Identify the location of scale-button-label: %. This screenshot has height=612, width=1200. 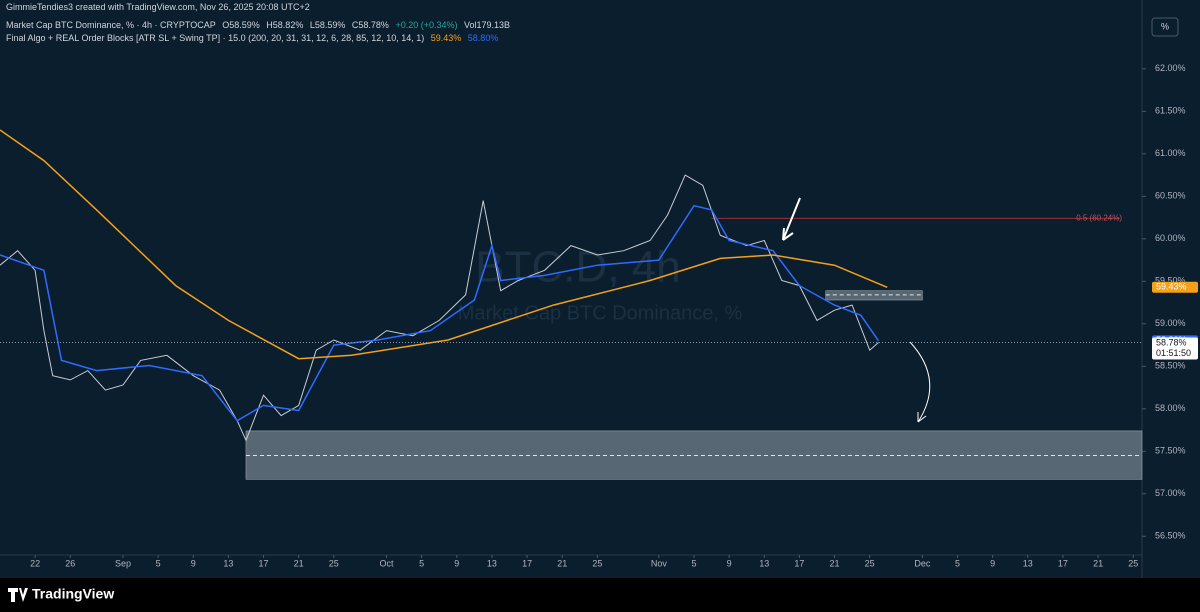
(1165, 26).